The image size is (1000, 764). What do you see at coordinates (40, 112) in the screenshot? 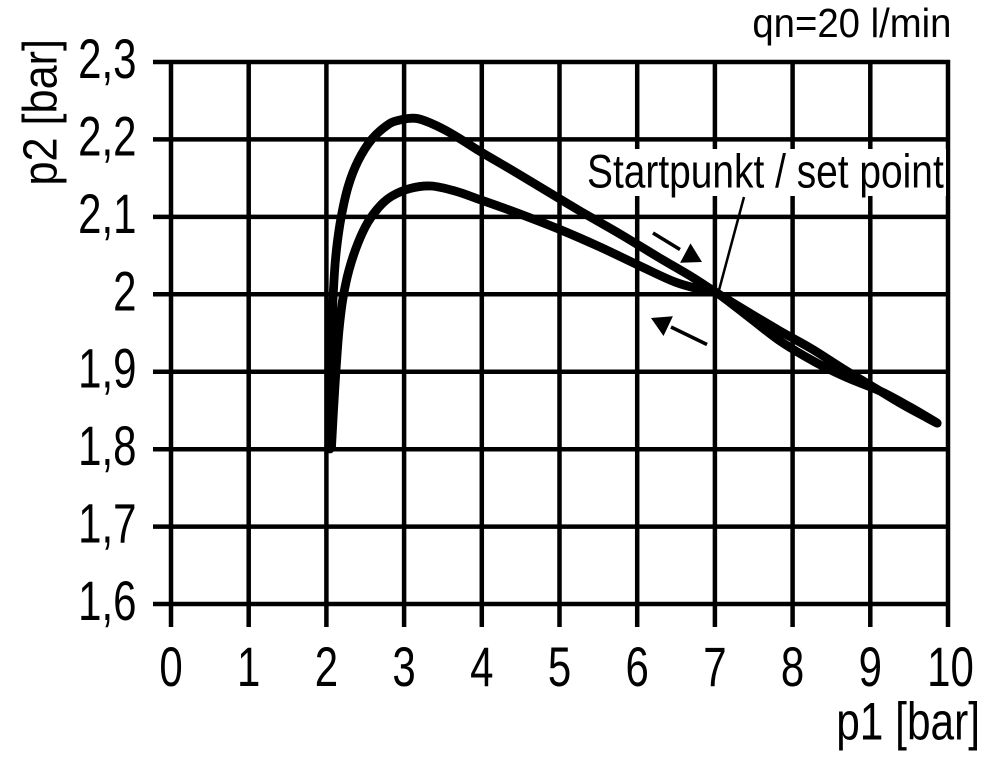
I see `svg-text: p2 [bar]` at bounding box center [40, 112].